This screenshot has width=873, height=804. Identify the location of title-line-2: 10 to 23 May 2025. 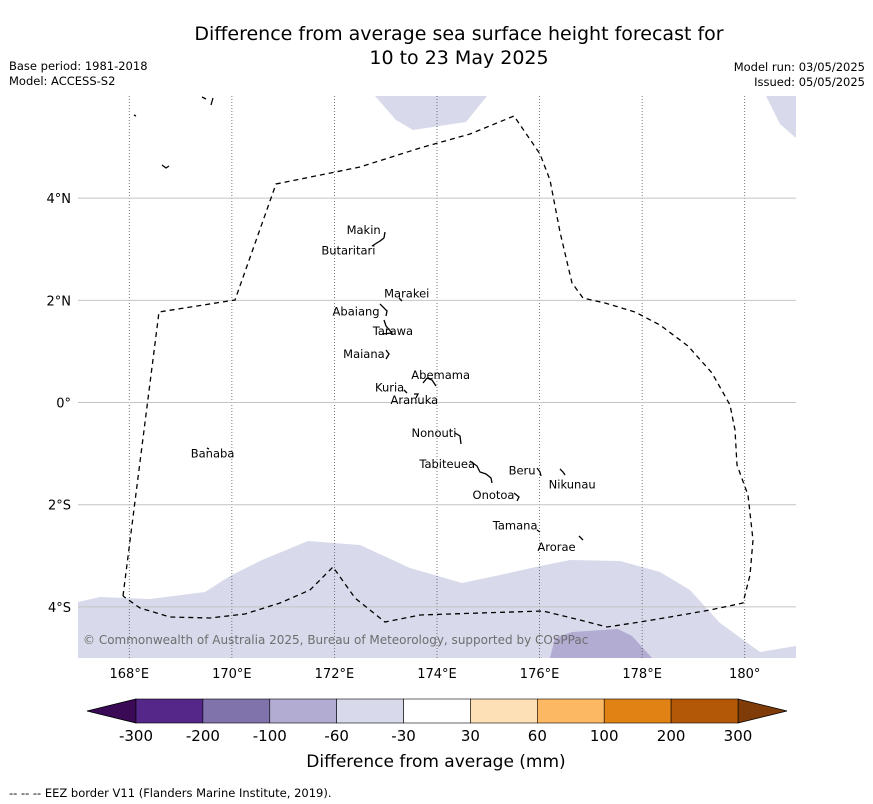
(459, 58).